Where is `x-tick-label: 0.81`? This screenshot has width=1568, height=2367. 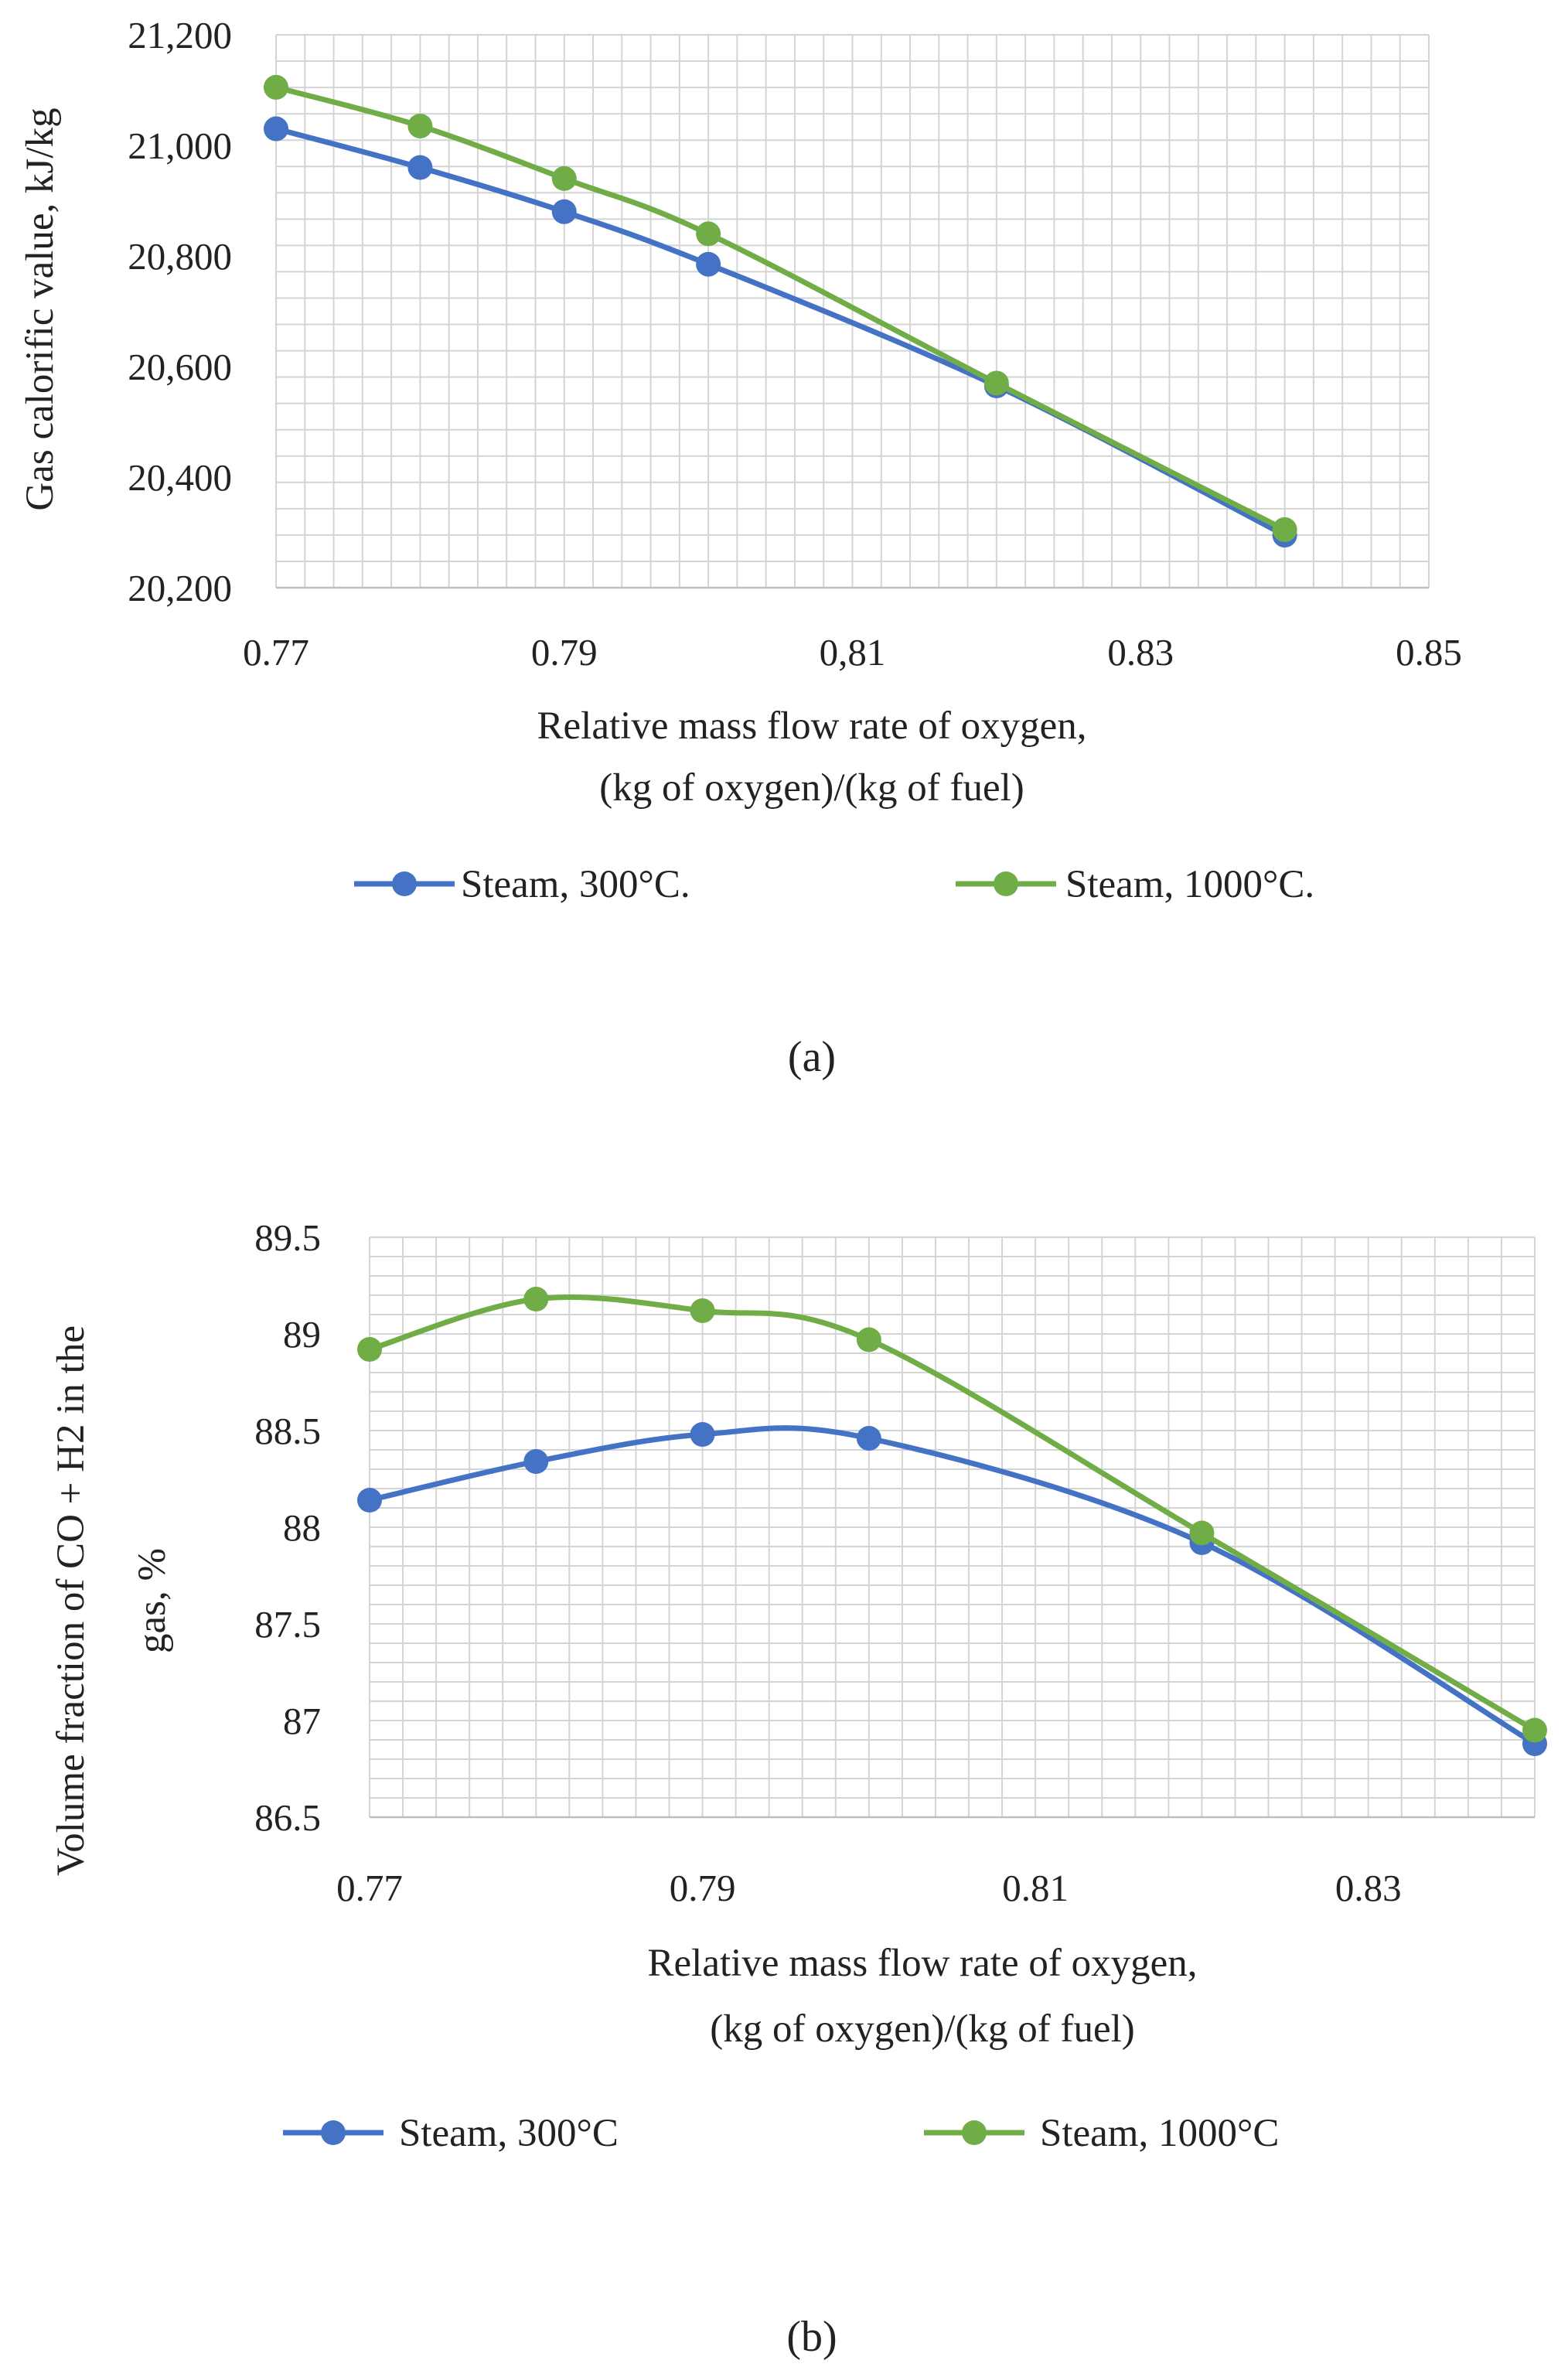
x-tick-label: 0.81 is located at coordinates (1035, 1888).